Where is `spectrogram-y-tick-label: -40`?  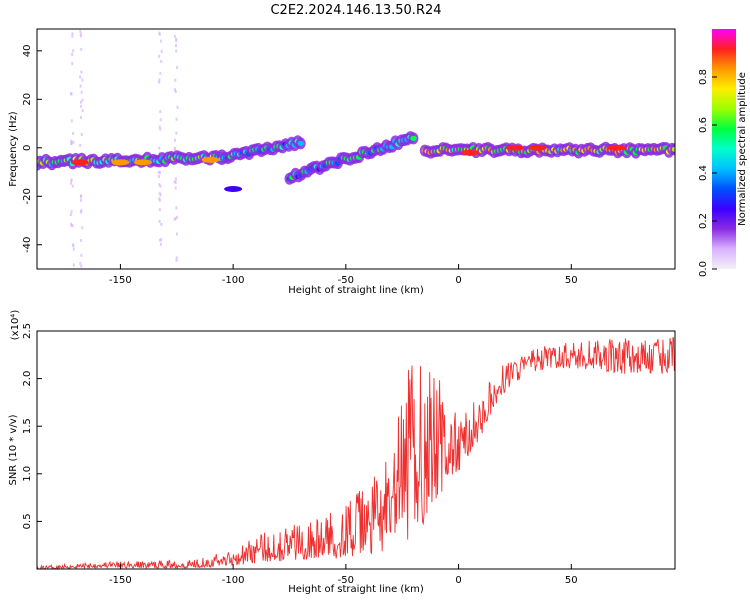 spectrogram-y-tick-label: -40 is located at coordinates (27, 245).